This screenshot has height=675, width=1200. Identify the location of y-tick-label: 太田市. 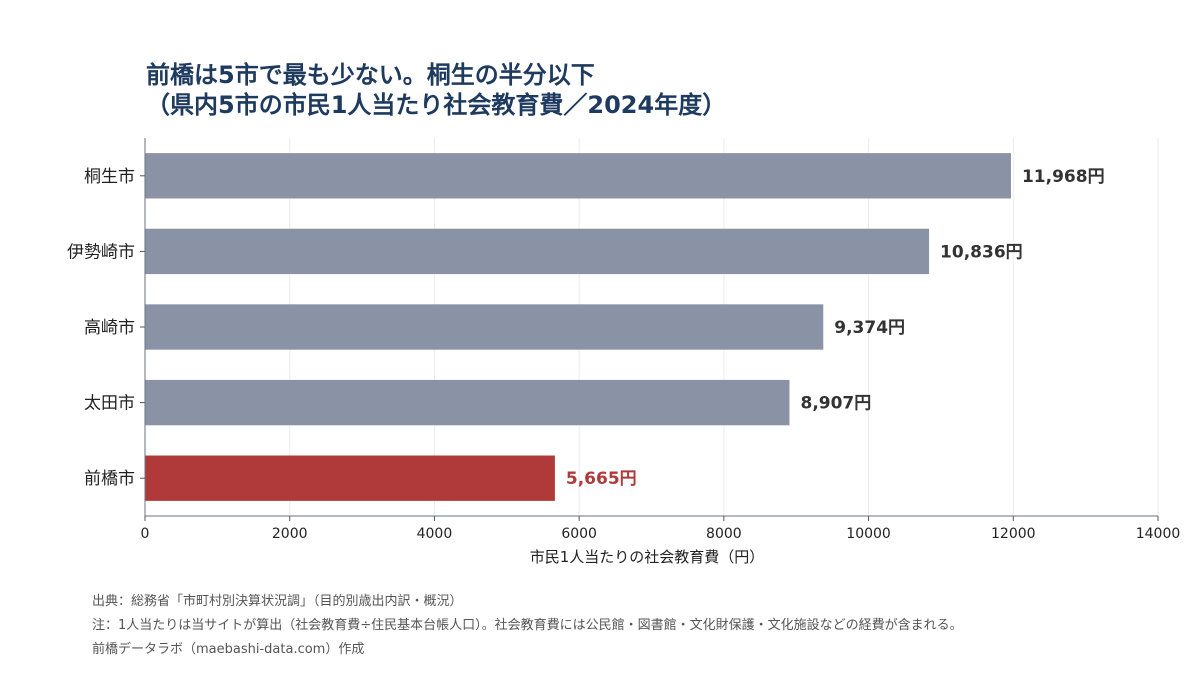
(109, 404).